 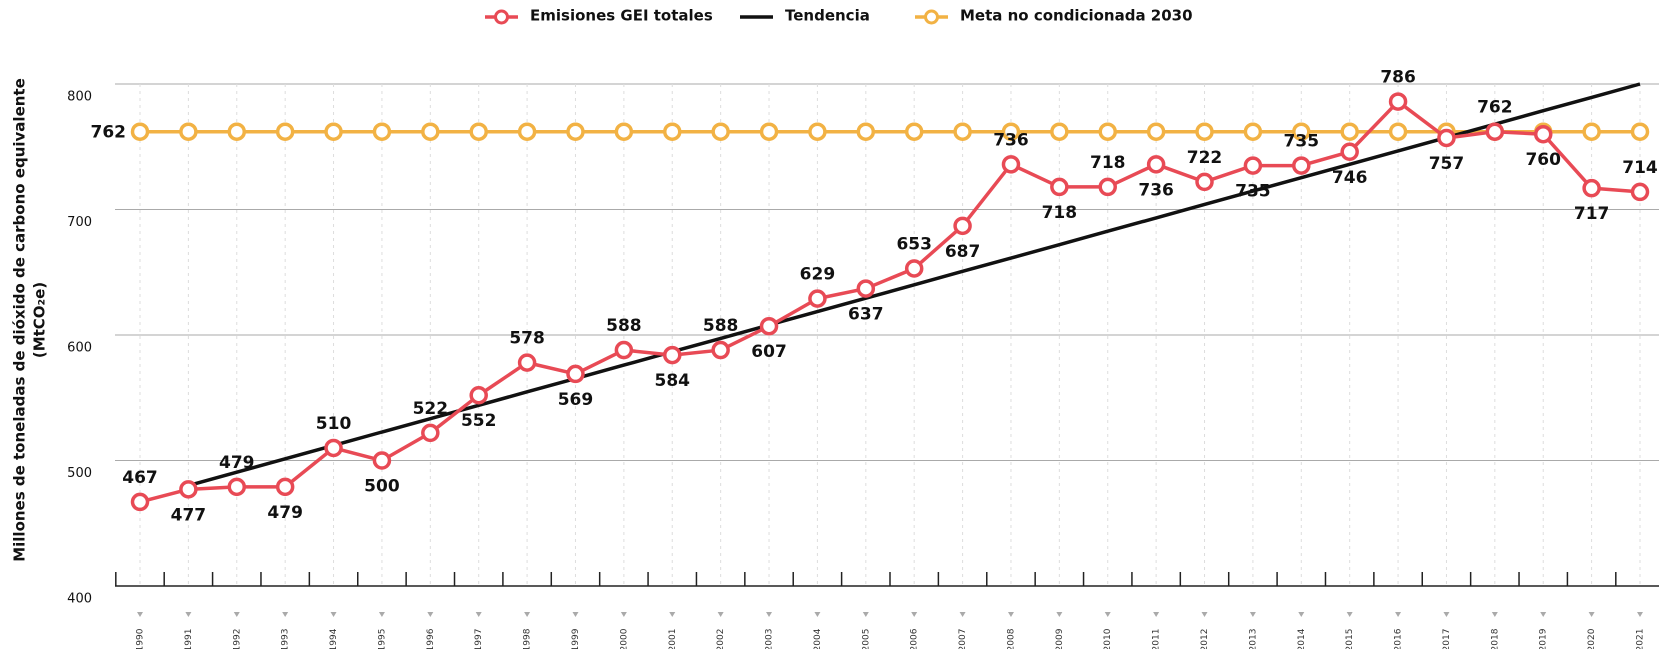 I want to click on data-label: 467, so click(x=140, y=478).